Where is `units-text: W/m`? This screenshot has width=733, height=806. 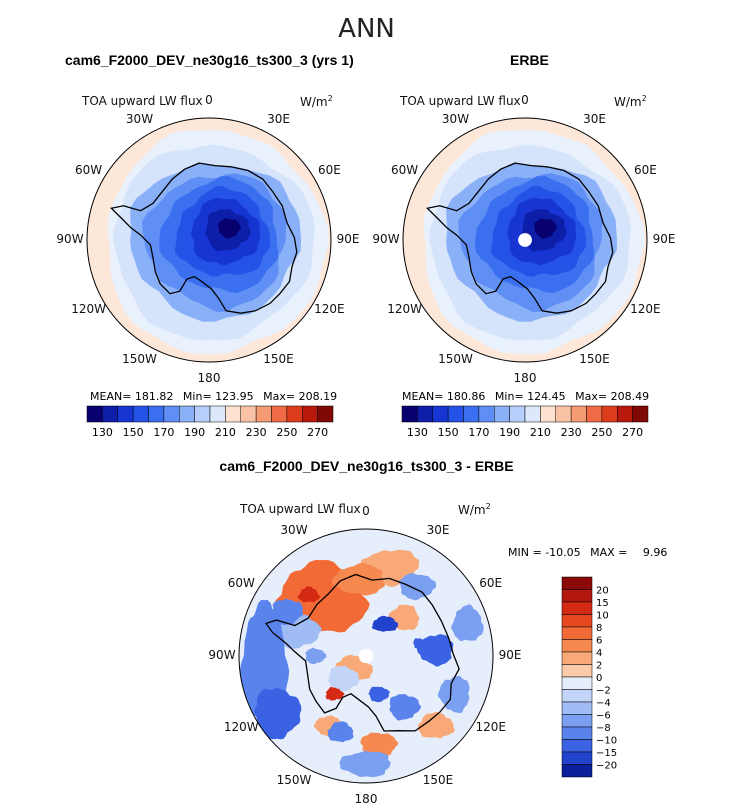
units-text: W/m is located at coordinates (314, 102).